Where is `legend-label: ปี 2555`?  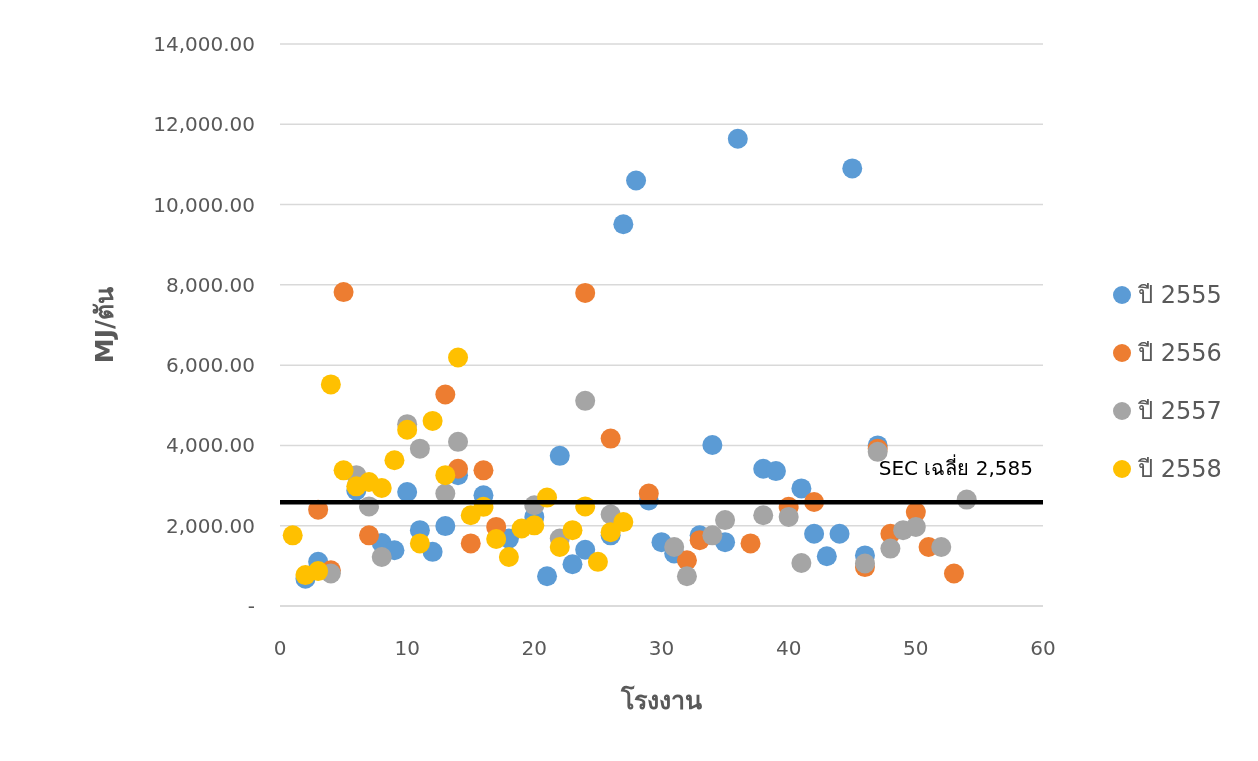
legend-label: ปี 2555 is located at coordinates (1180, 295).